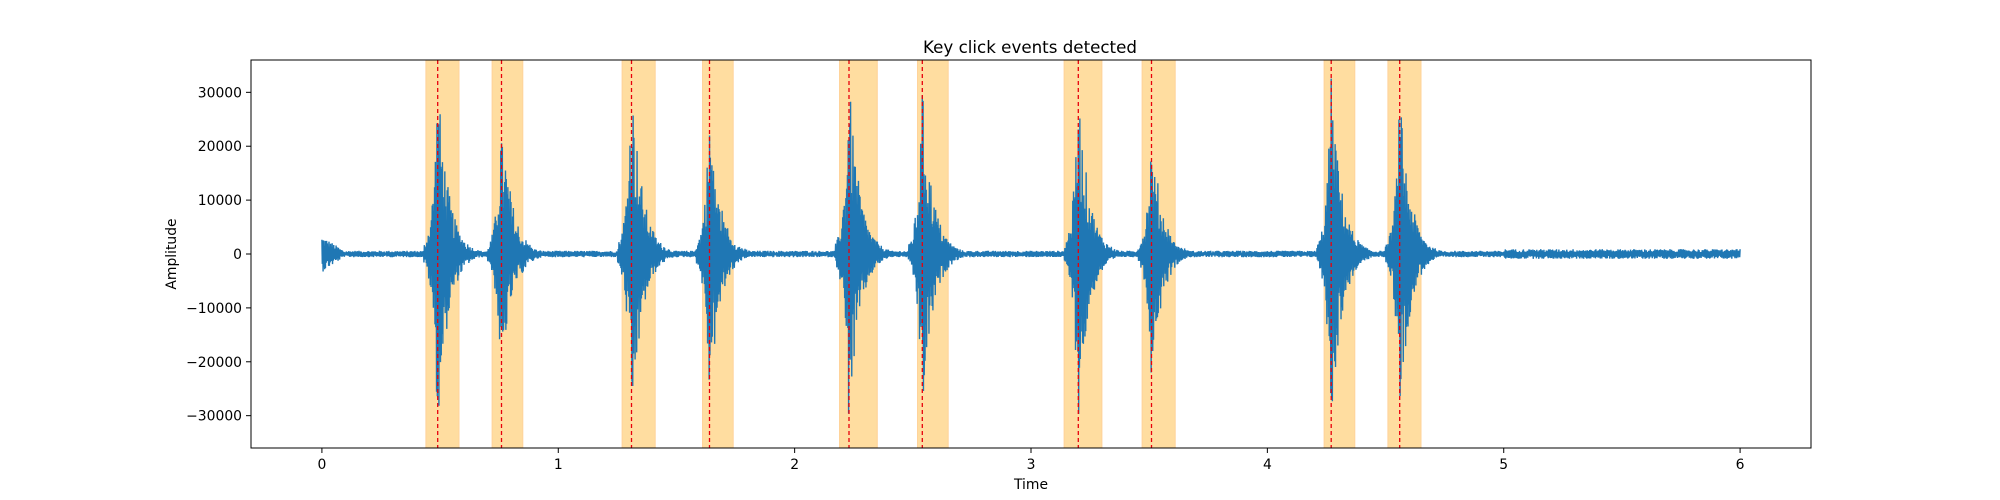 This screenshot has width=2000, height=500. What do you see at coordinates (794, 465) in the screenshot?
I see `x-tick-label: 2` at bounding box center [794, 465].